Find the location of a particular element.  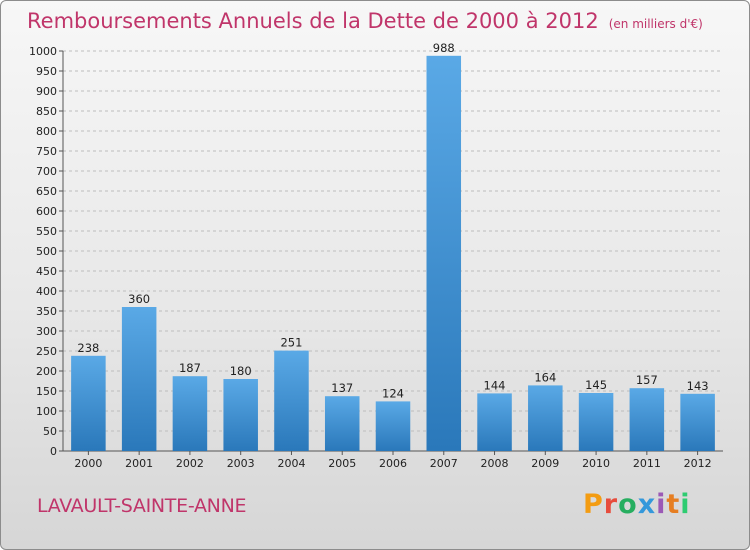

x-tick-label-2010: 2010 is located at coordinates (596, 463).